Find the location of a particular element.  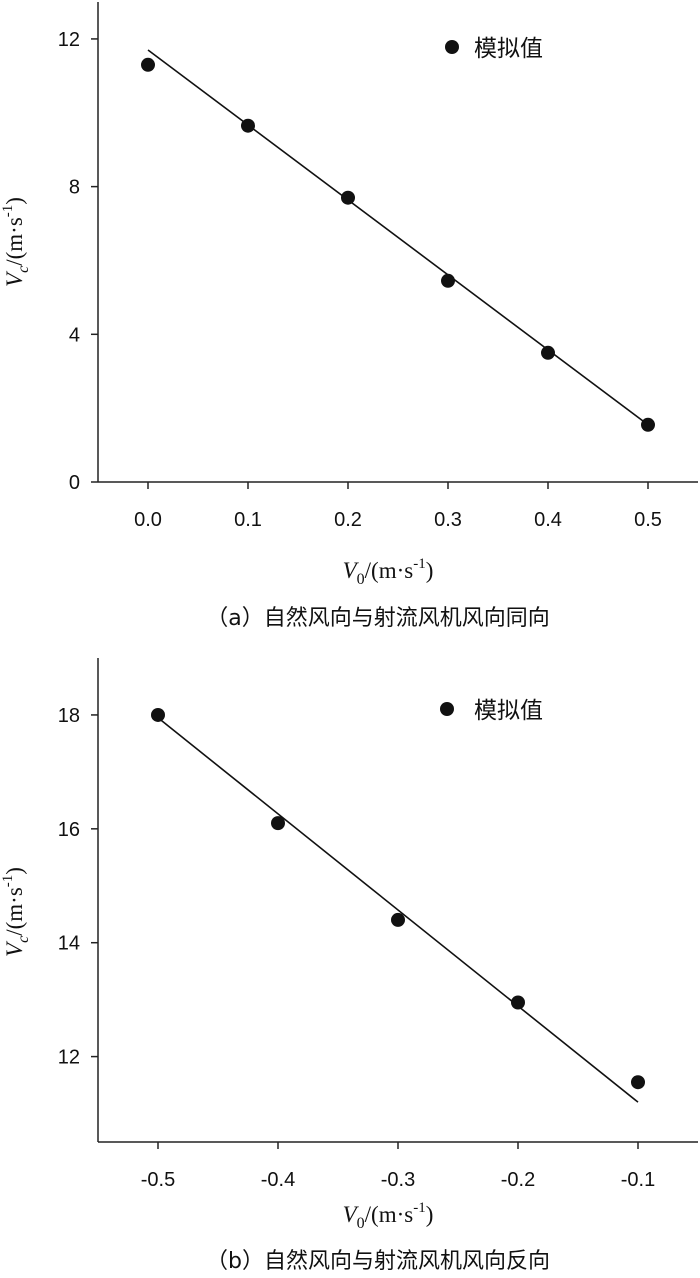

figure-caption: （b）自然风向与射流风机风向反向 is located at coordinates (378, 1261).